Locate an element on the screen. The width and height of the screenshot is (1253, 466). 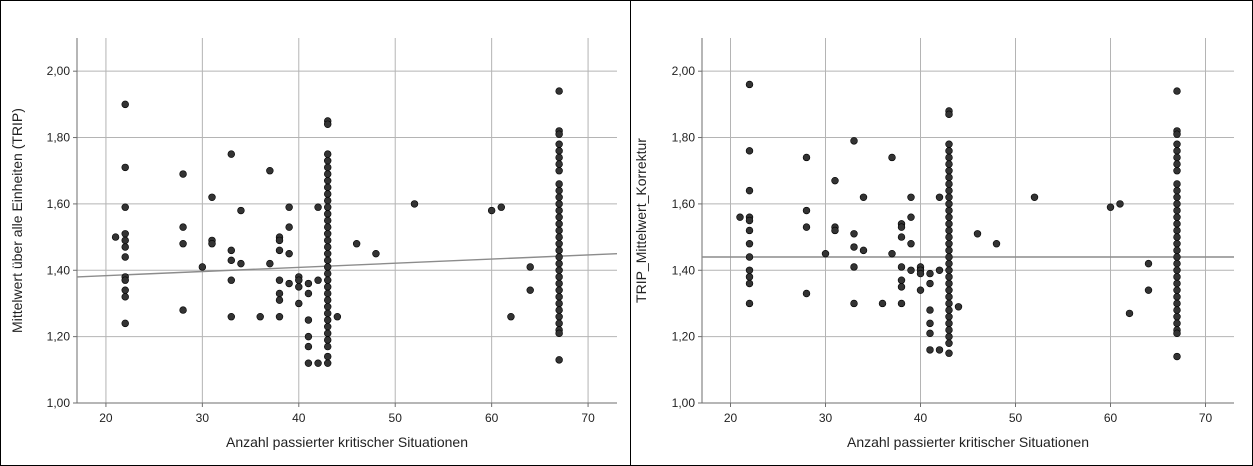
x-tick-label: 40 is located at coordinates (921, 418).